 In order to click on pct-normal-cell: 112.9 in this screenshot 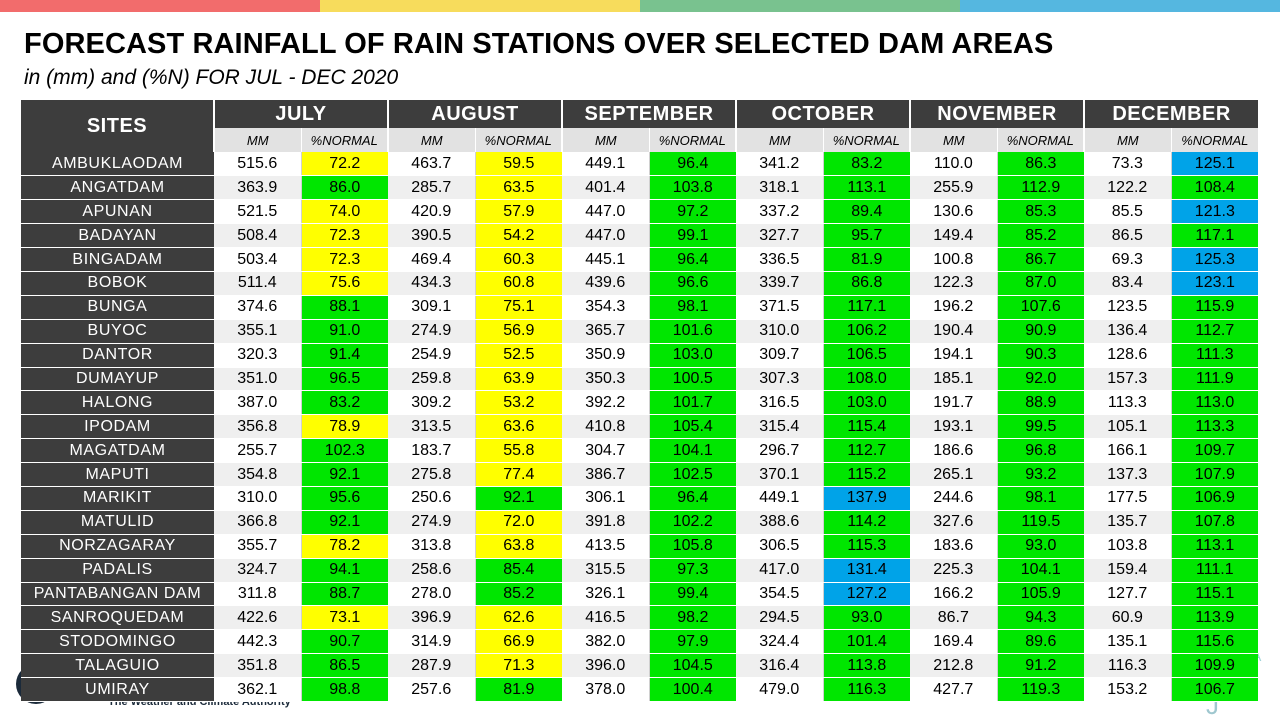, I will do `click(1040, 188)`.